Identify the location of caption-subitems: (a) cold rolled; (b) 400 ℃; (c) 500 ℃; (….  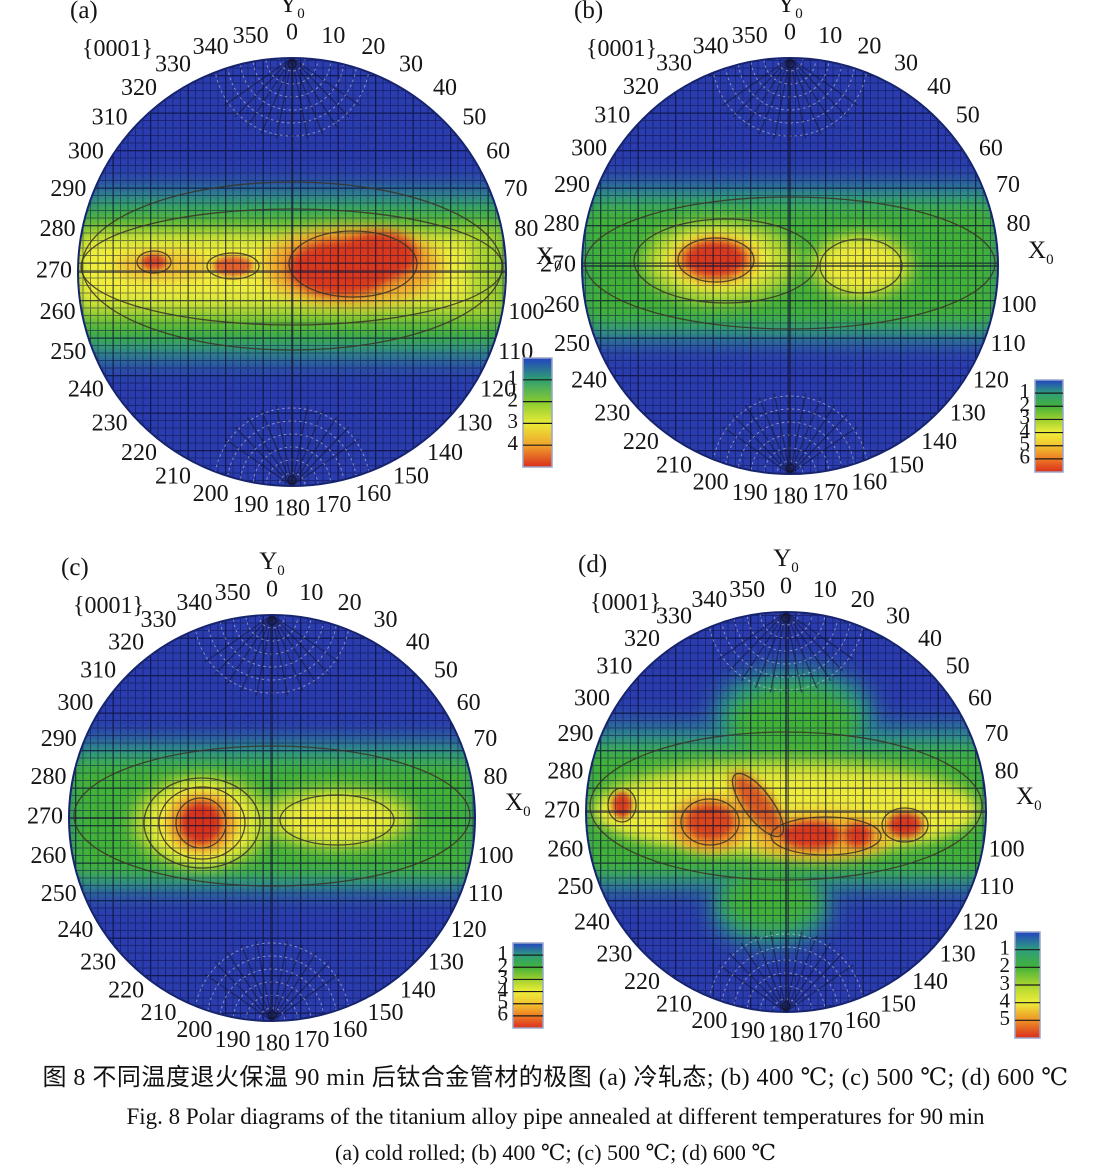
(555, 1152).